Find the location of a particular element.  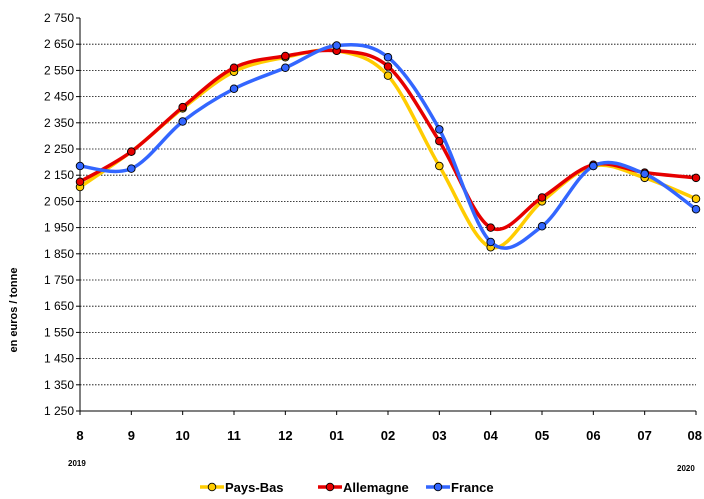

y-tick-label: 1 750 is located at coordinates (59, 280).